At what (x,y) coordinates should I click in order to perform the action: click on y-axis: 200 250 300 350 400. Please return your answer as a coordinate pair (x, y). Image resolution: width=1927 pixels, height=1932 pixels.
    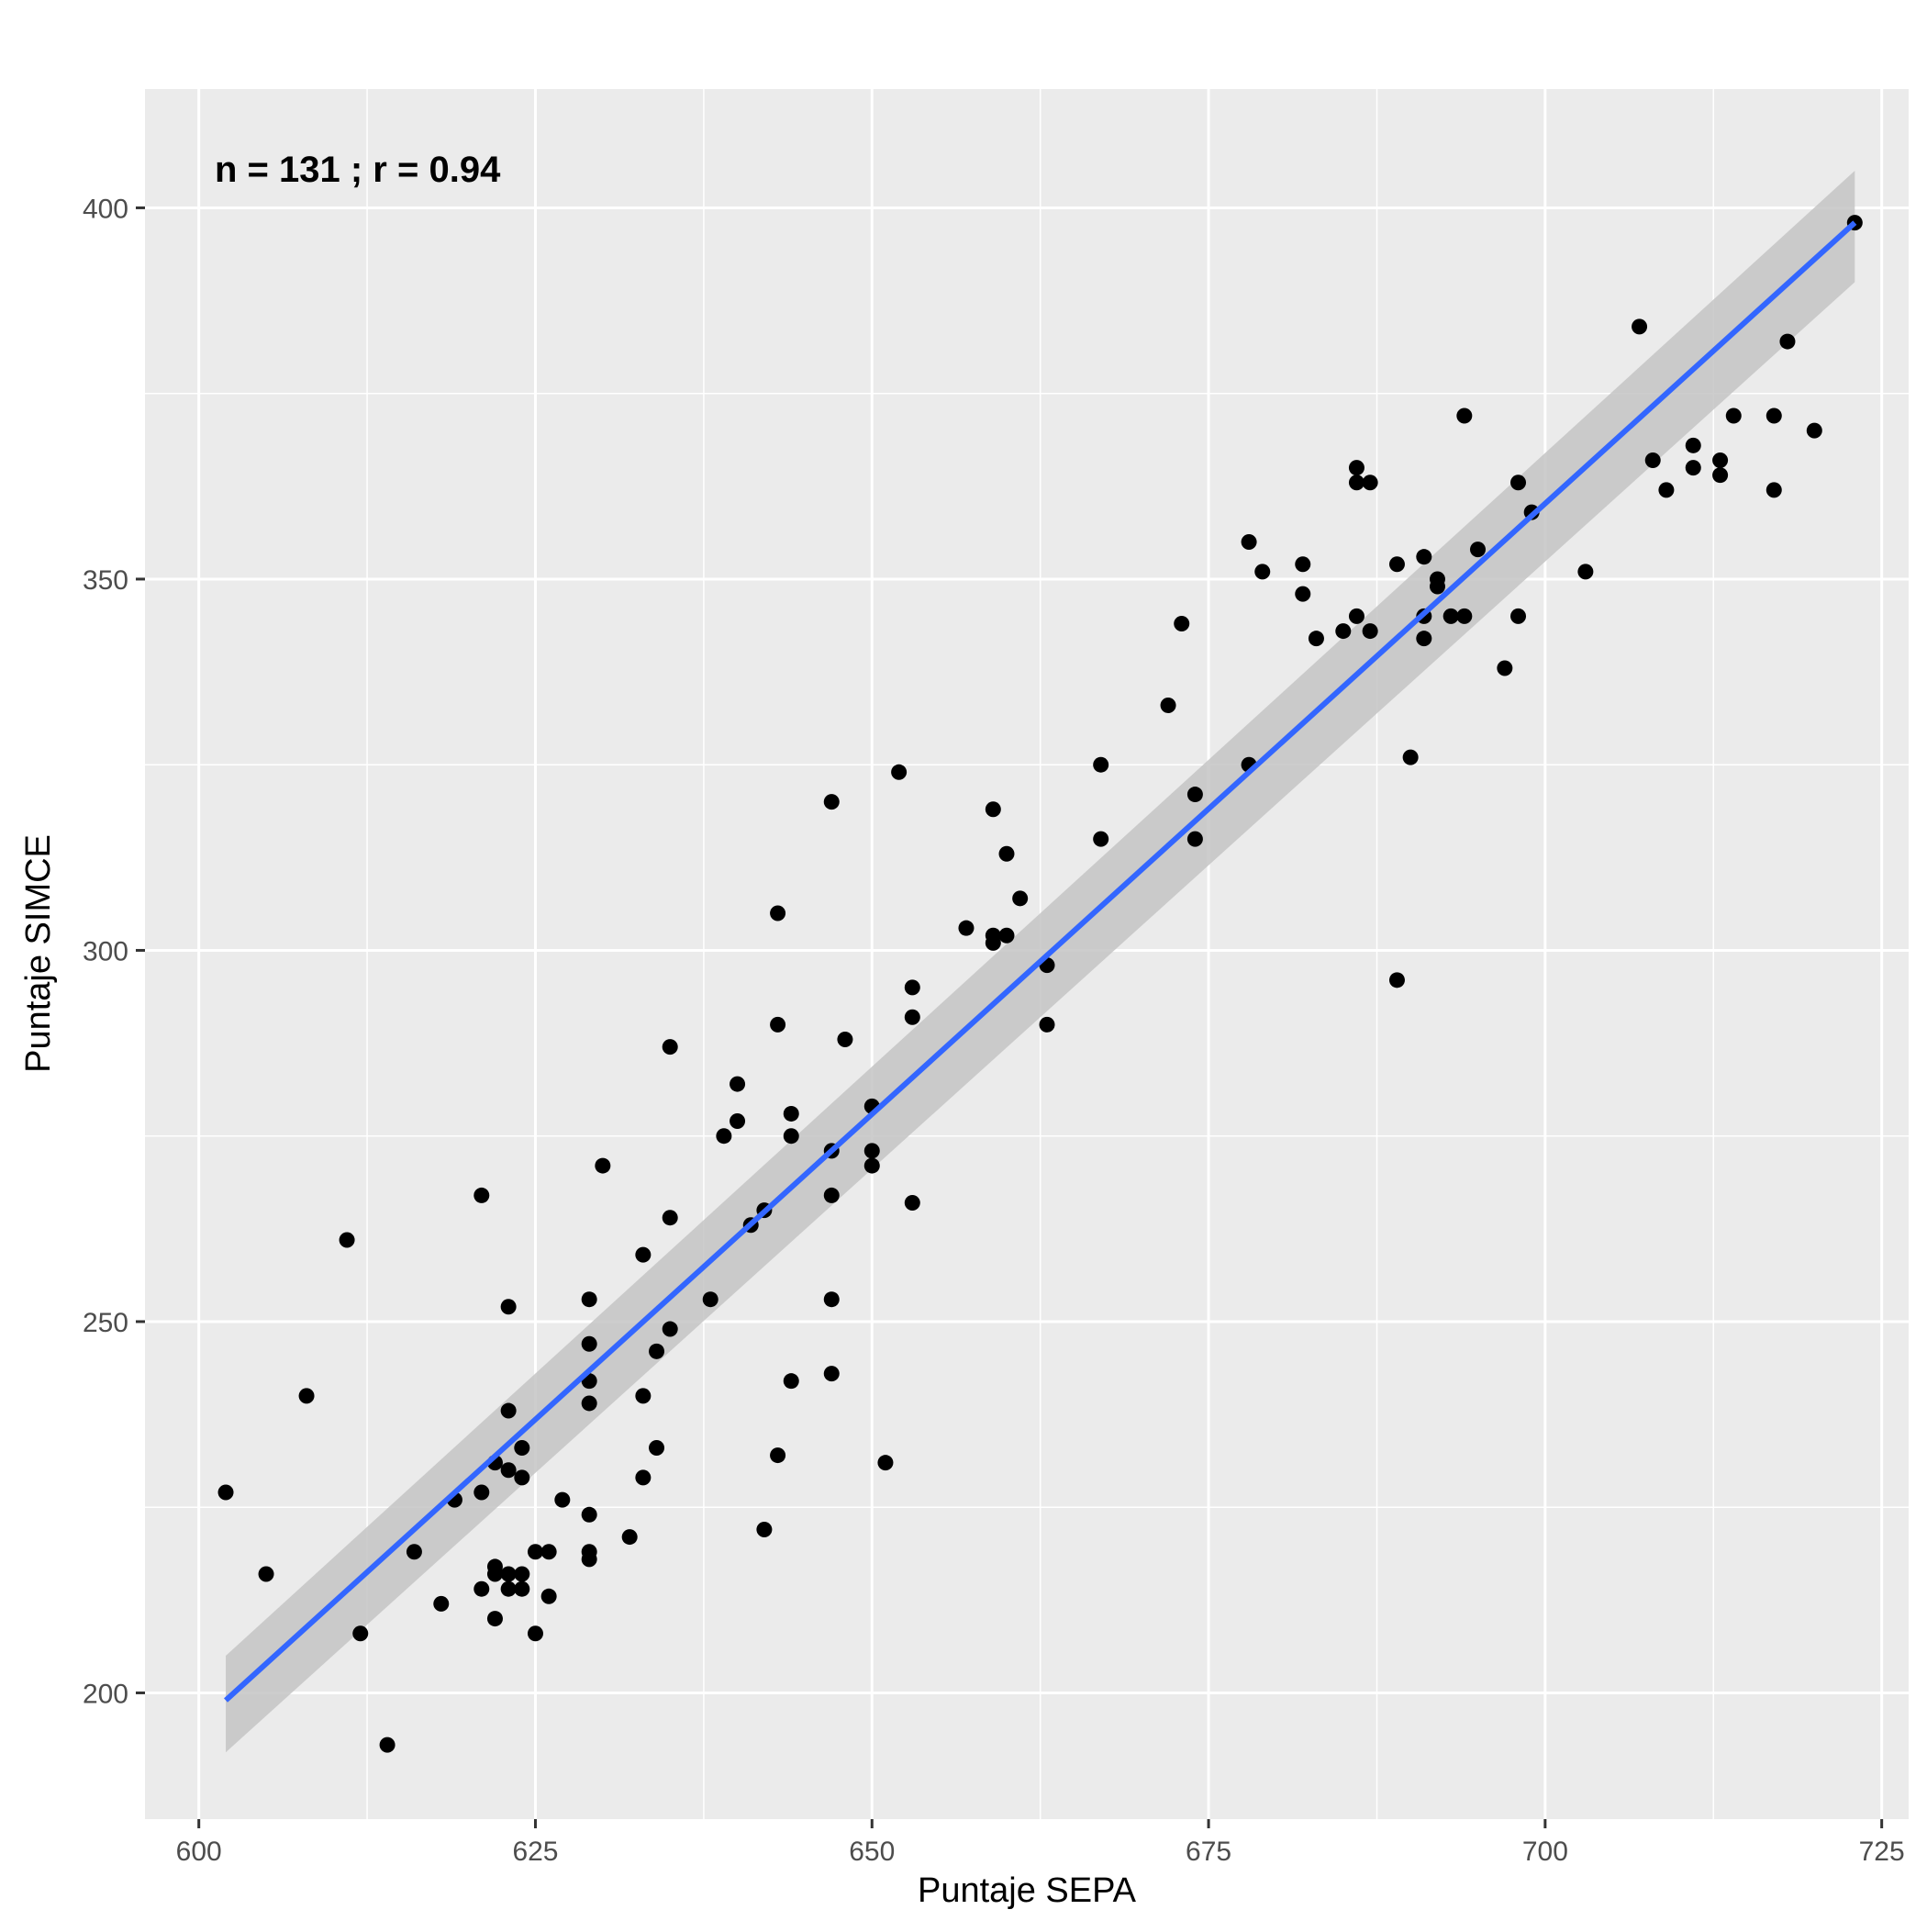
    Looking at the image, I should click on (114, 952).